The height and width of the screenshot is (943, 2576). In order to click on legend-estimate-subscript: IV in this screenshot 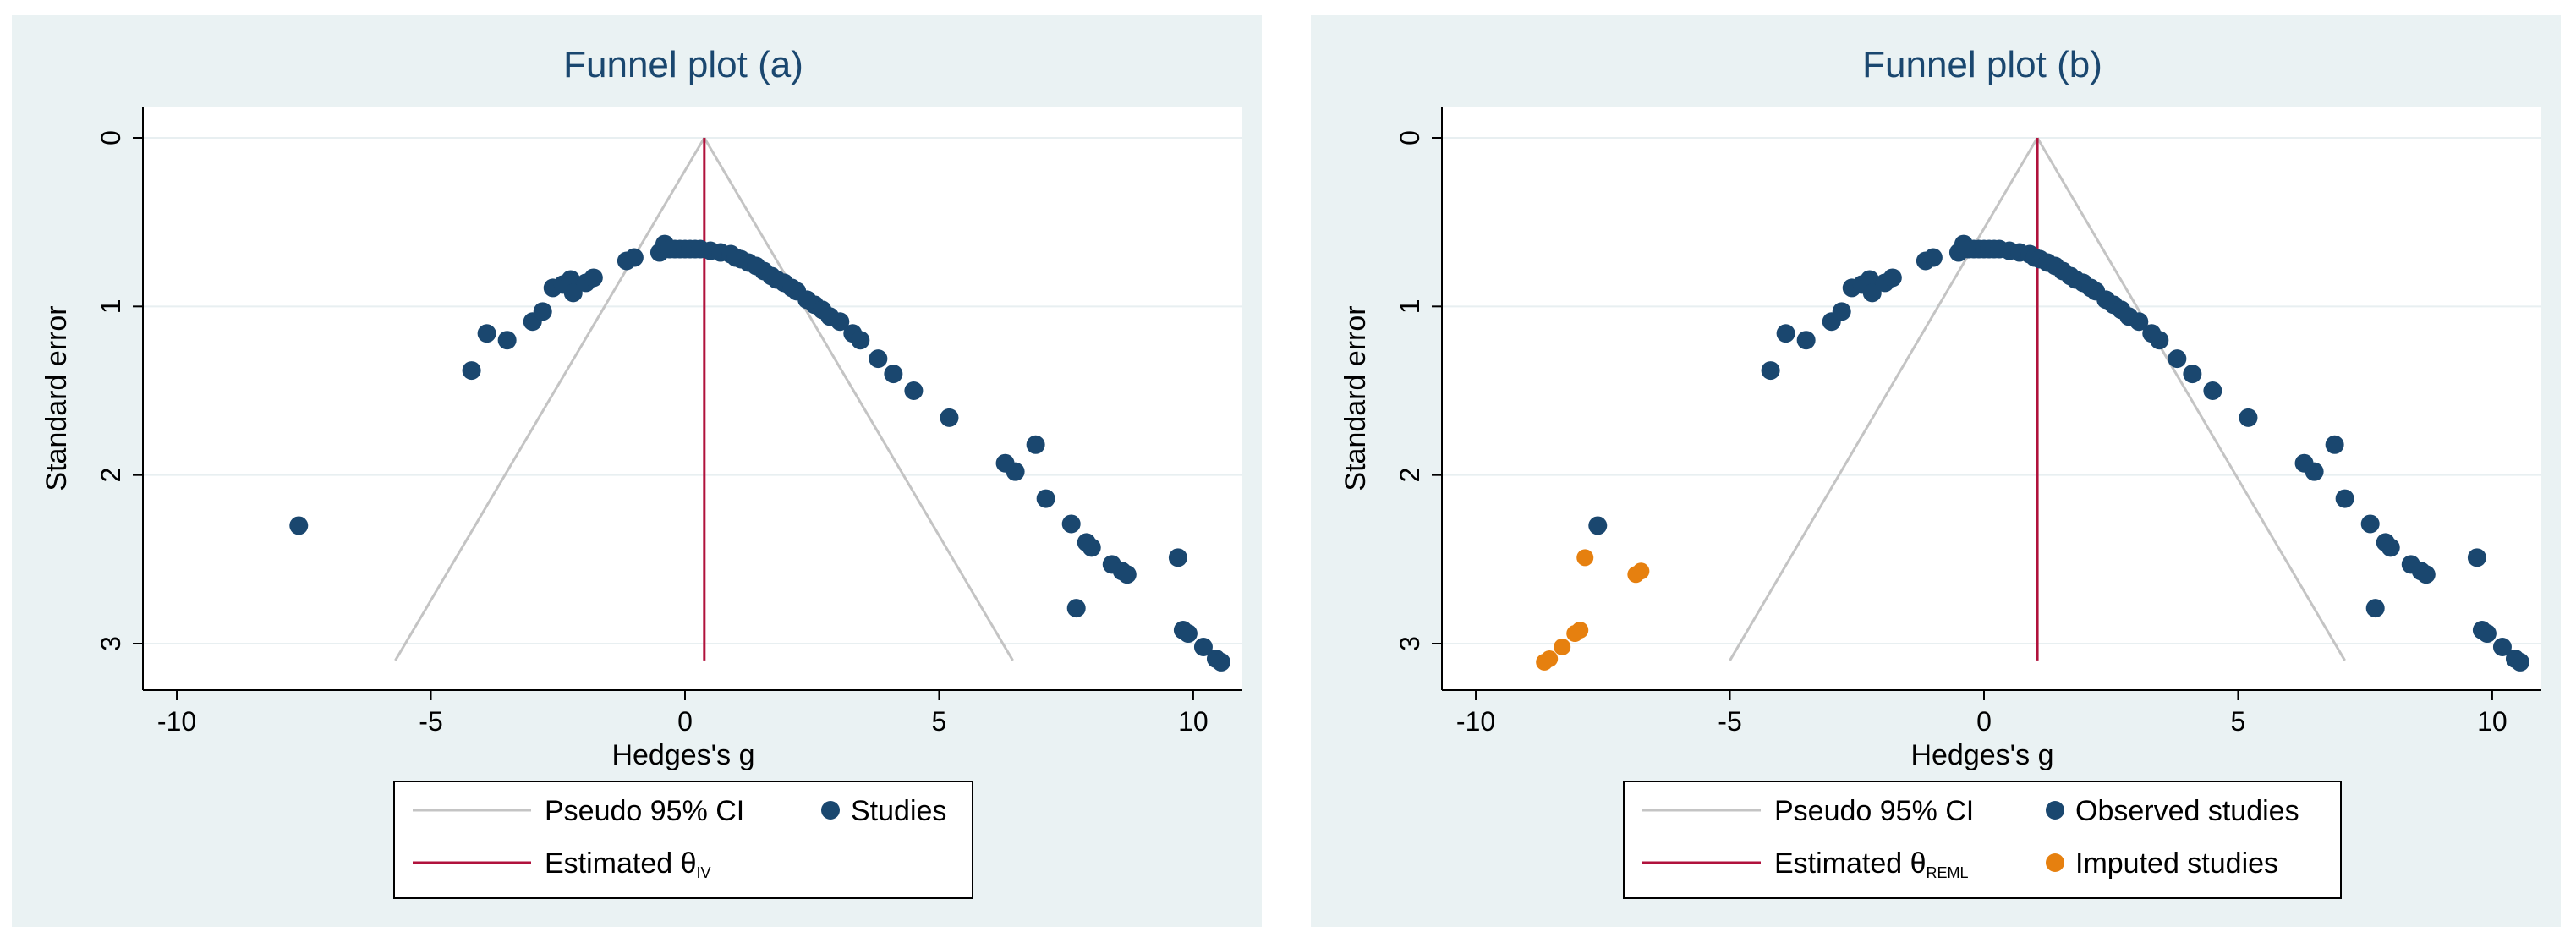, I will do `click(704, 872)`.